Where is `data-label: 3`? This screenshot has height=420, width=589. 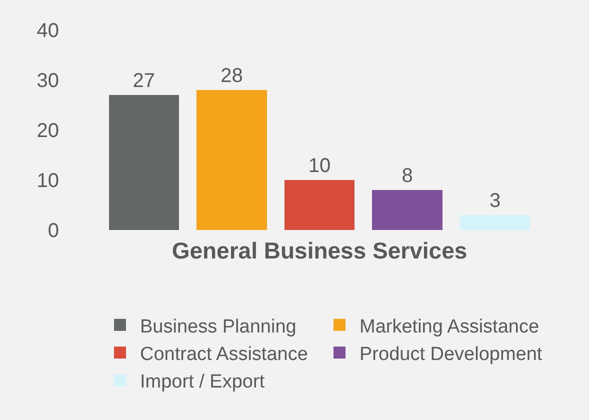
data-label: 3 is located at coordinates (495, 201).